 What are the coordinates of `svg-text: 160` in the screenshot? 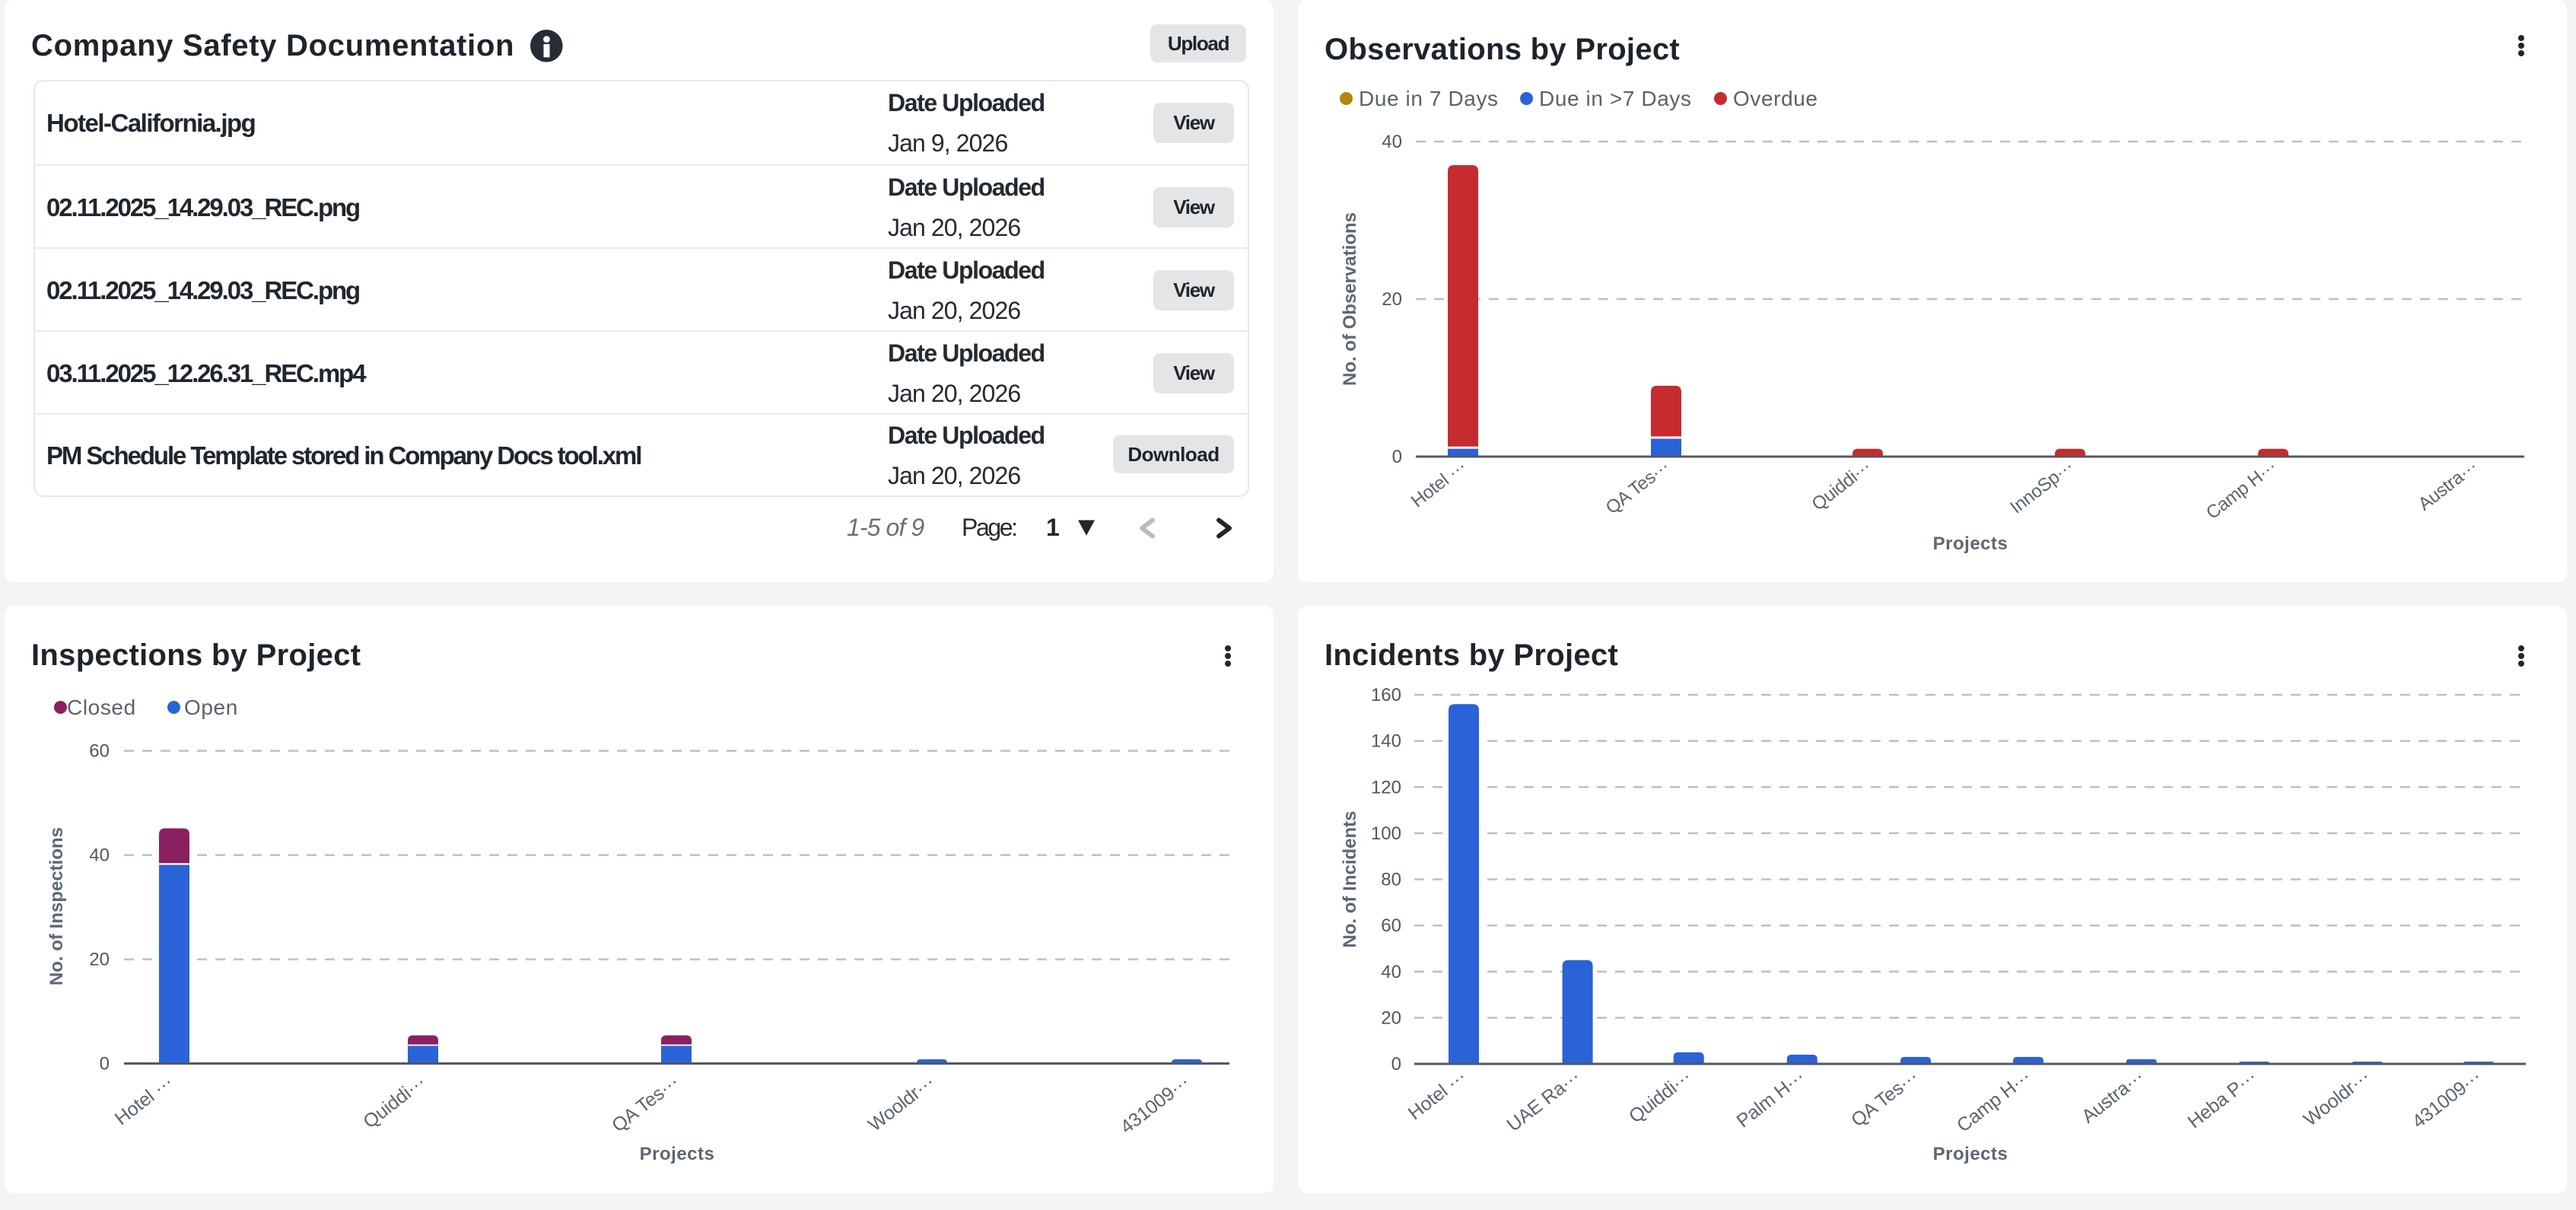 It's located at (1386, 695).